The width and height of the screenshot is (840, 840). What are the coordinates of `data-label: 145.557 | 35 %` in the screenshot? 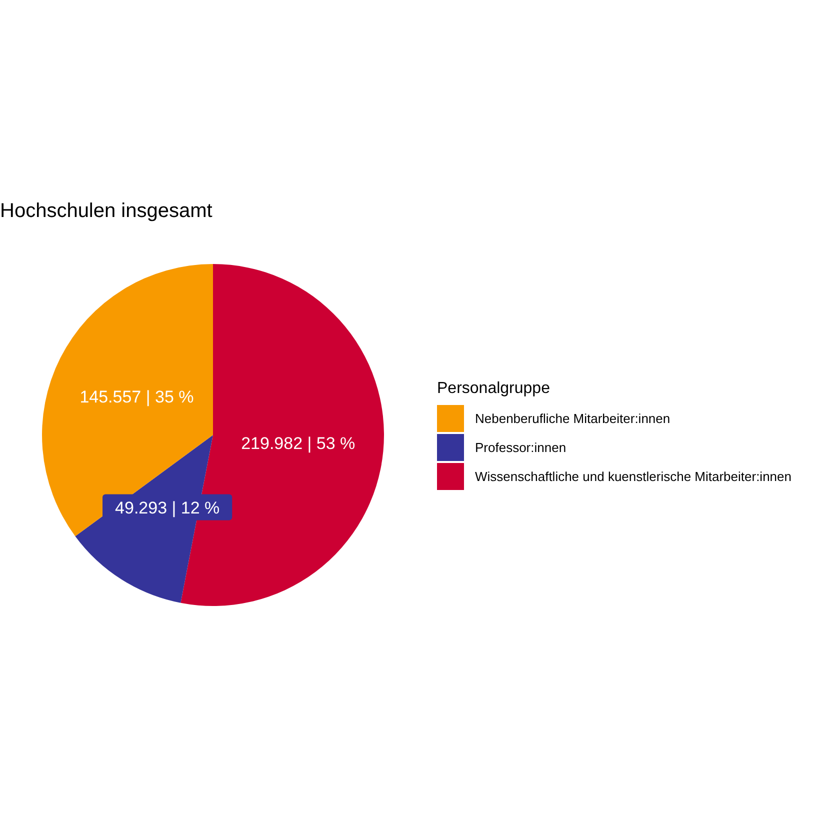 It's located at (137, 396).